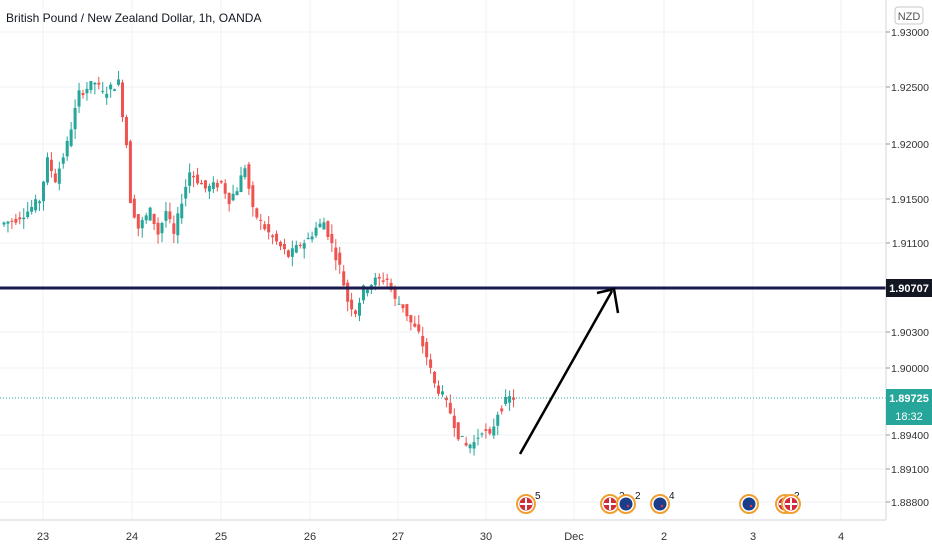  What do you see at coordinates (909, 417) in the screenshot?
I see `countdown-label: 18:32` at bounding box center [909, 417].